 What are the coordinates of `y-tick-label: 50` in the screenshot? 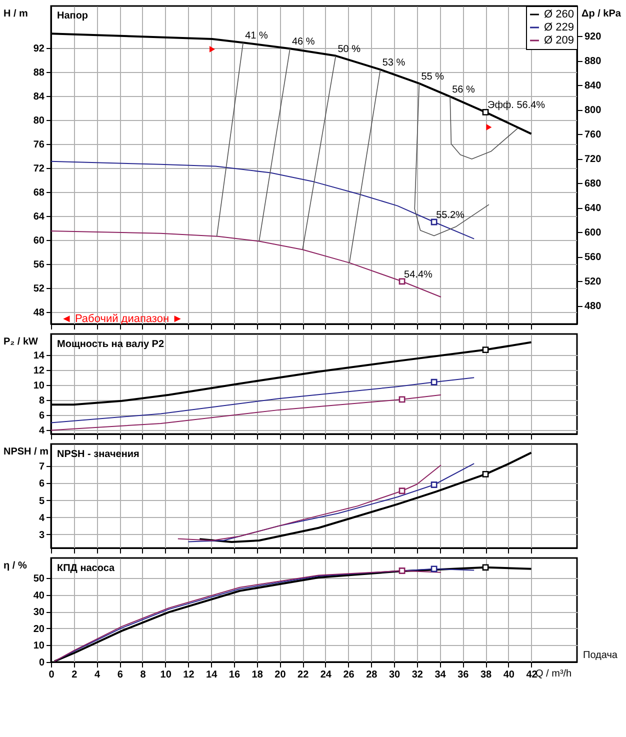 It's located at (39, 579).